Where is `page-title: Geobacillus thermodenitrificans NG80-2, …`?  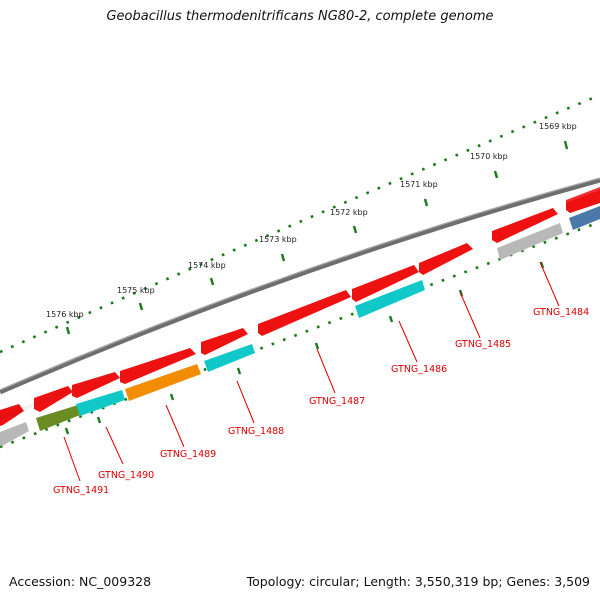 page-title: Geobacillus thermodenitrificans NG80-2, … is located at coordinates (300, 16).